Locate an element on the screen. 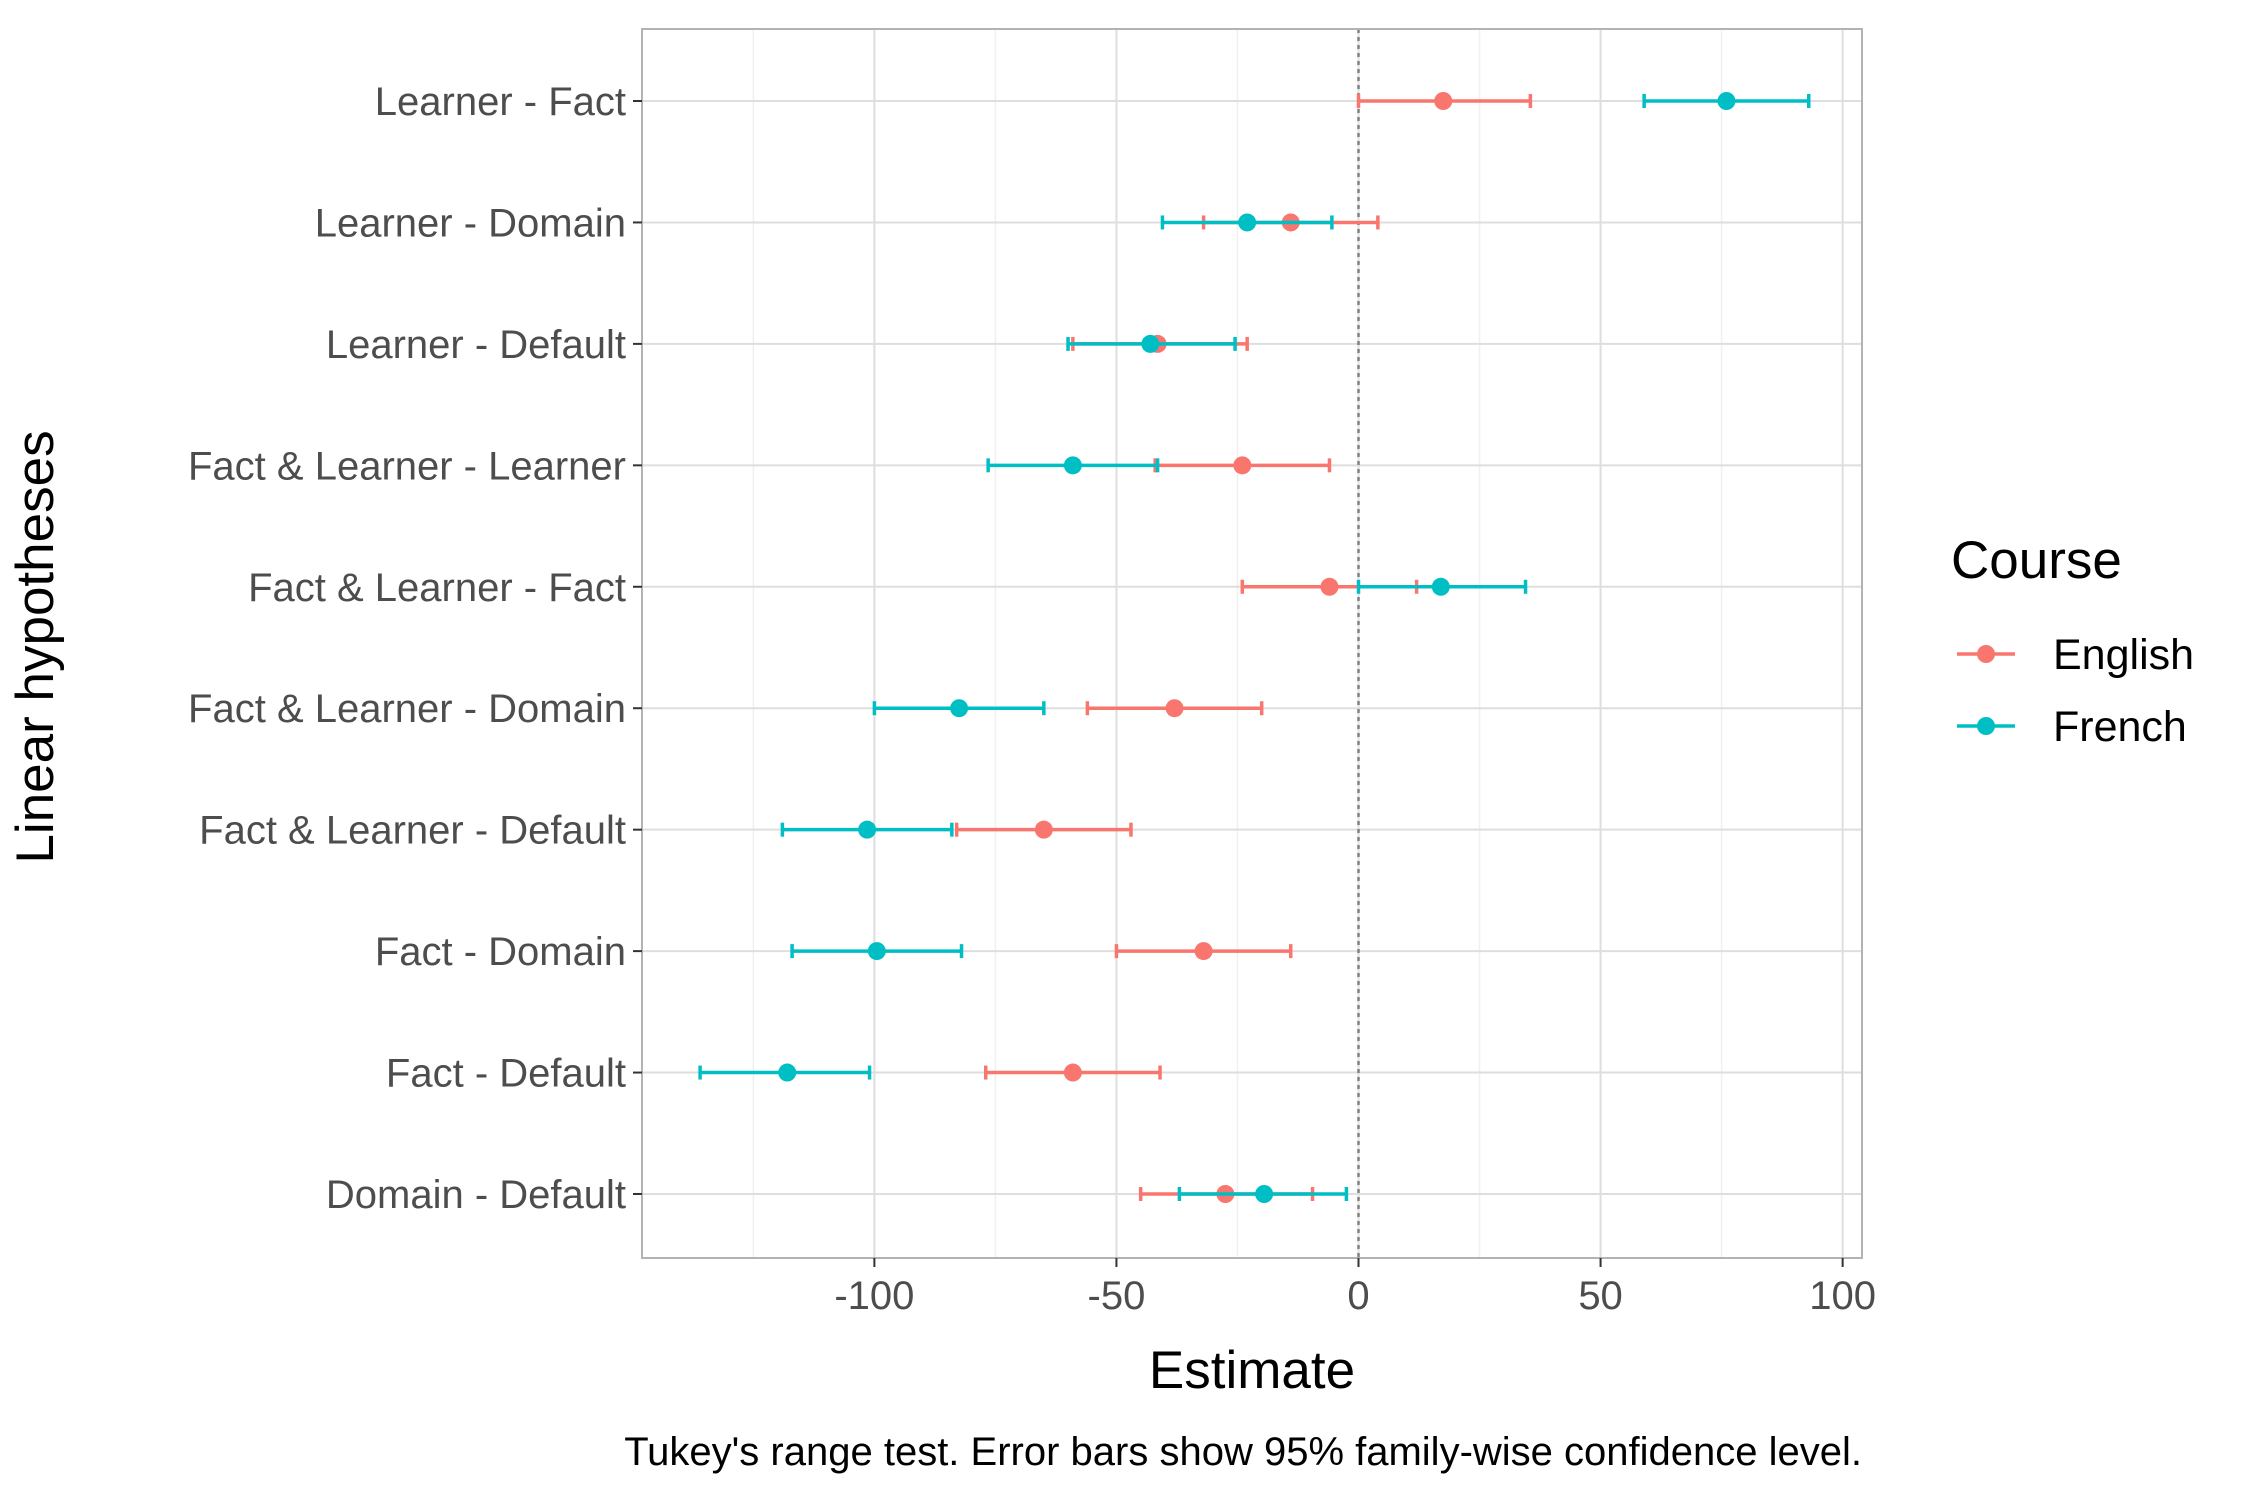 The height and width of the screenshot is (1500, 2250). y-tick-label: Fact & Learner - Learner is located at coordinates (407, 466).